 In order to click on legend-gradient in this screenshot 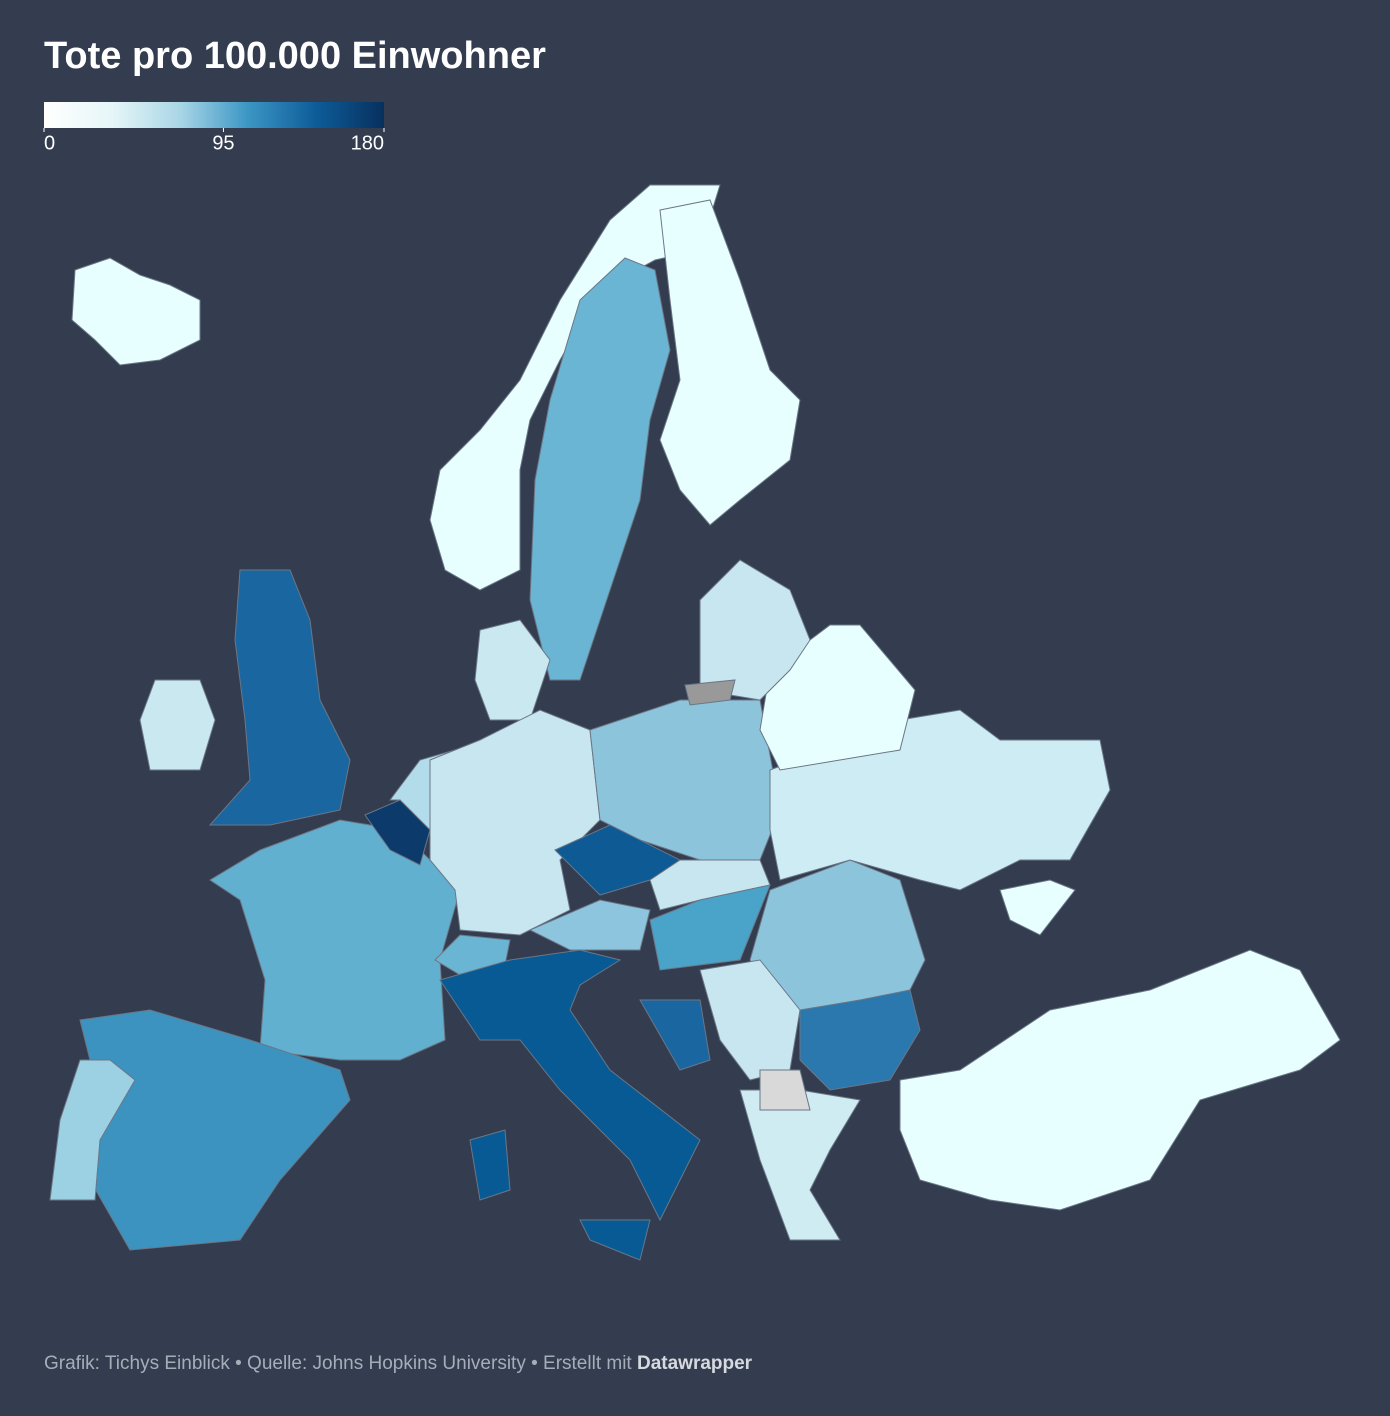, I will do `click(214, 115)`.